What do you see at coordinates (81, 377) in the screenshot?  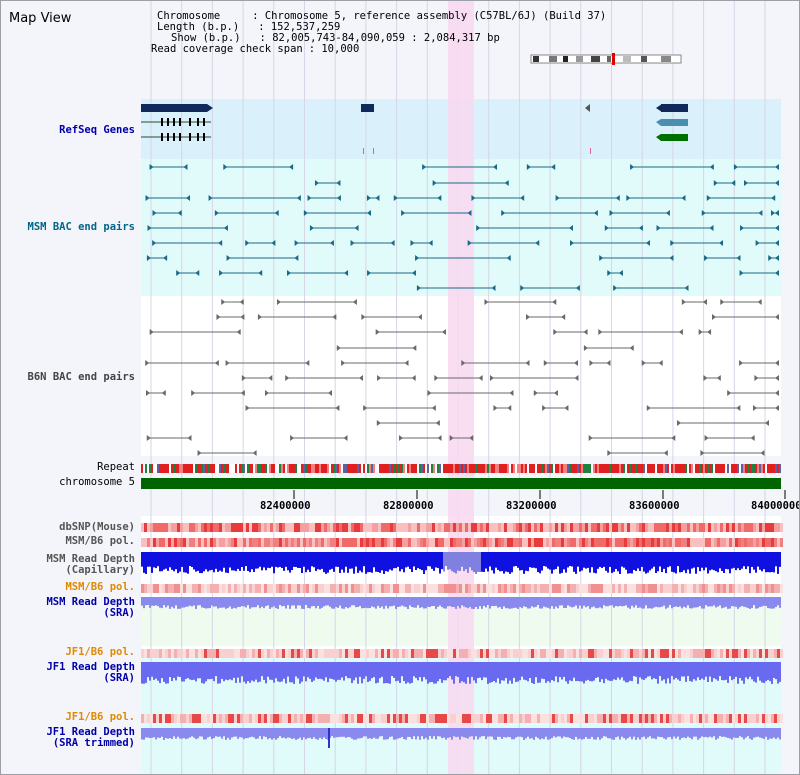 I see `track-label-b6n-bac: B6N BAC end pairs` at bounding box center [81, 377].